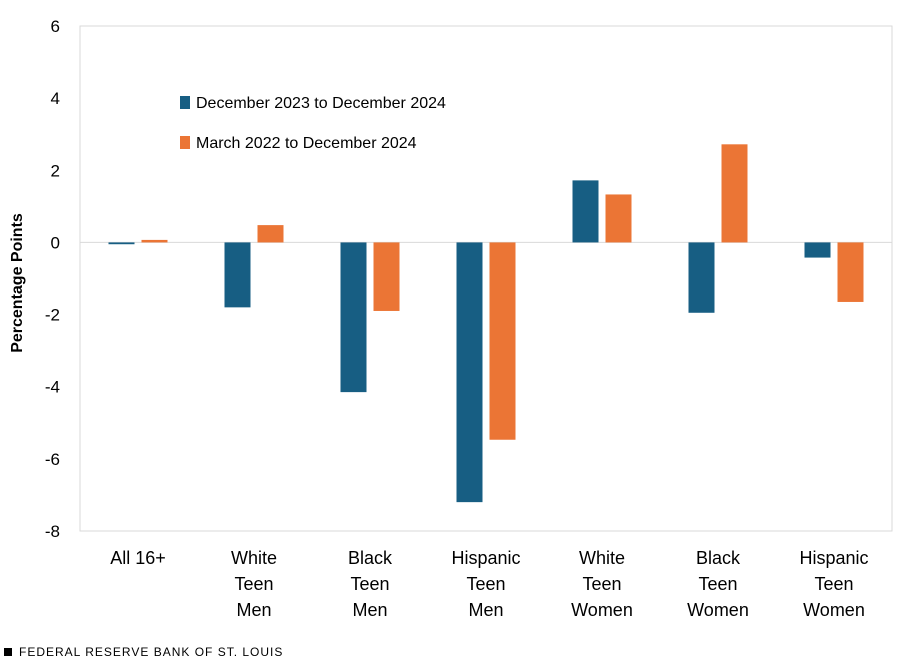  Describe the element at coordinates (52, 387) in the screenshot. I see `y-tick-label: -4` at that location.